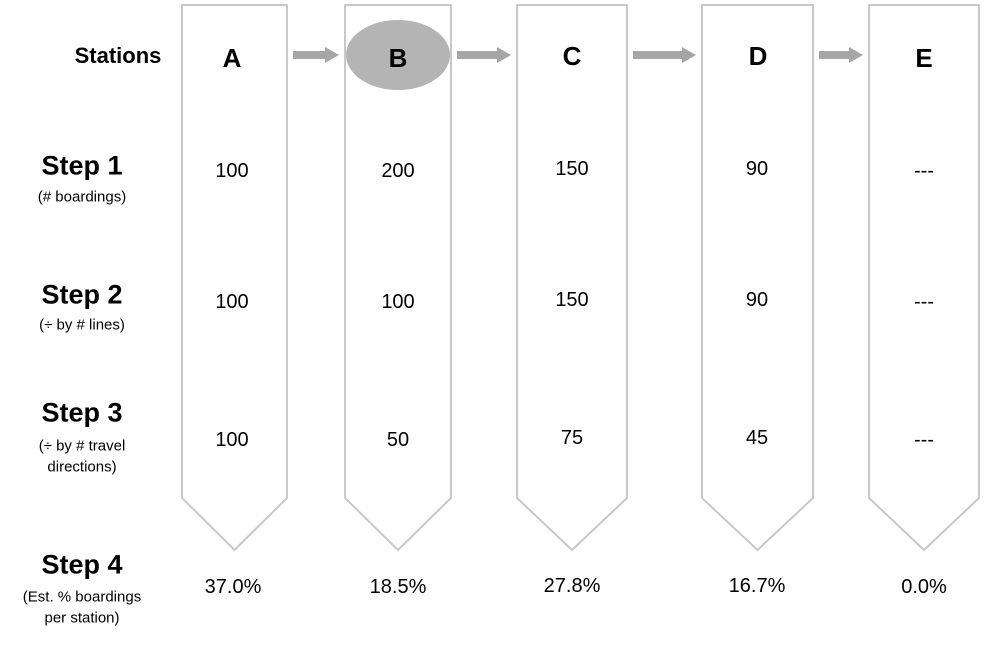  What do you see at coordinates (233, 587) in the screenshot?
I see `station-a-percent: 37.0%` at bounding box center [233, 587].